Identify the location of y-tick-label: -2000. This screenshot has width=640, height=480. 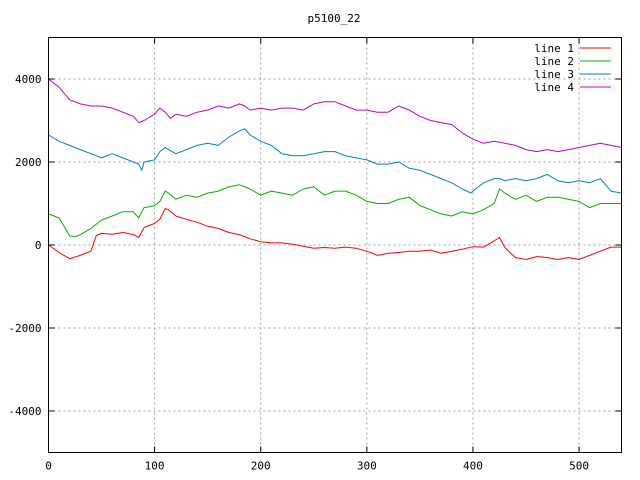
(24, 328).